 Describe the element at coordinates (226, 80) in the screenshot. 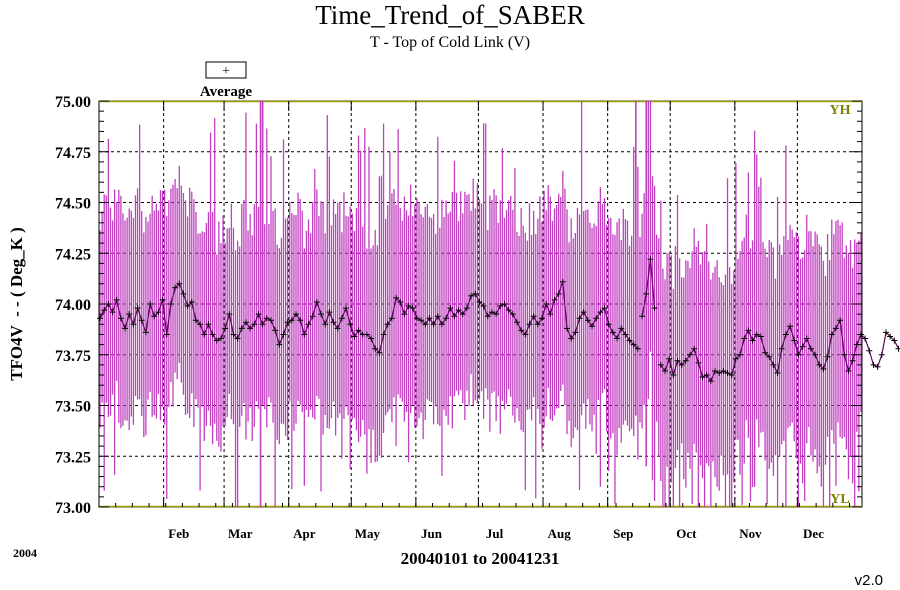

I see `legend: + Average` at that location.